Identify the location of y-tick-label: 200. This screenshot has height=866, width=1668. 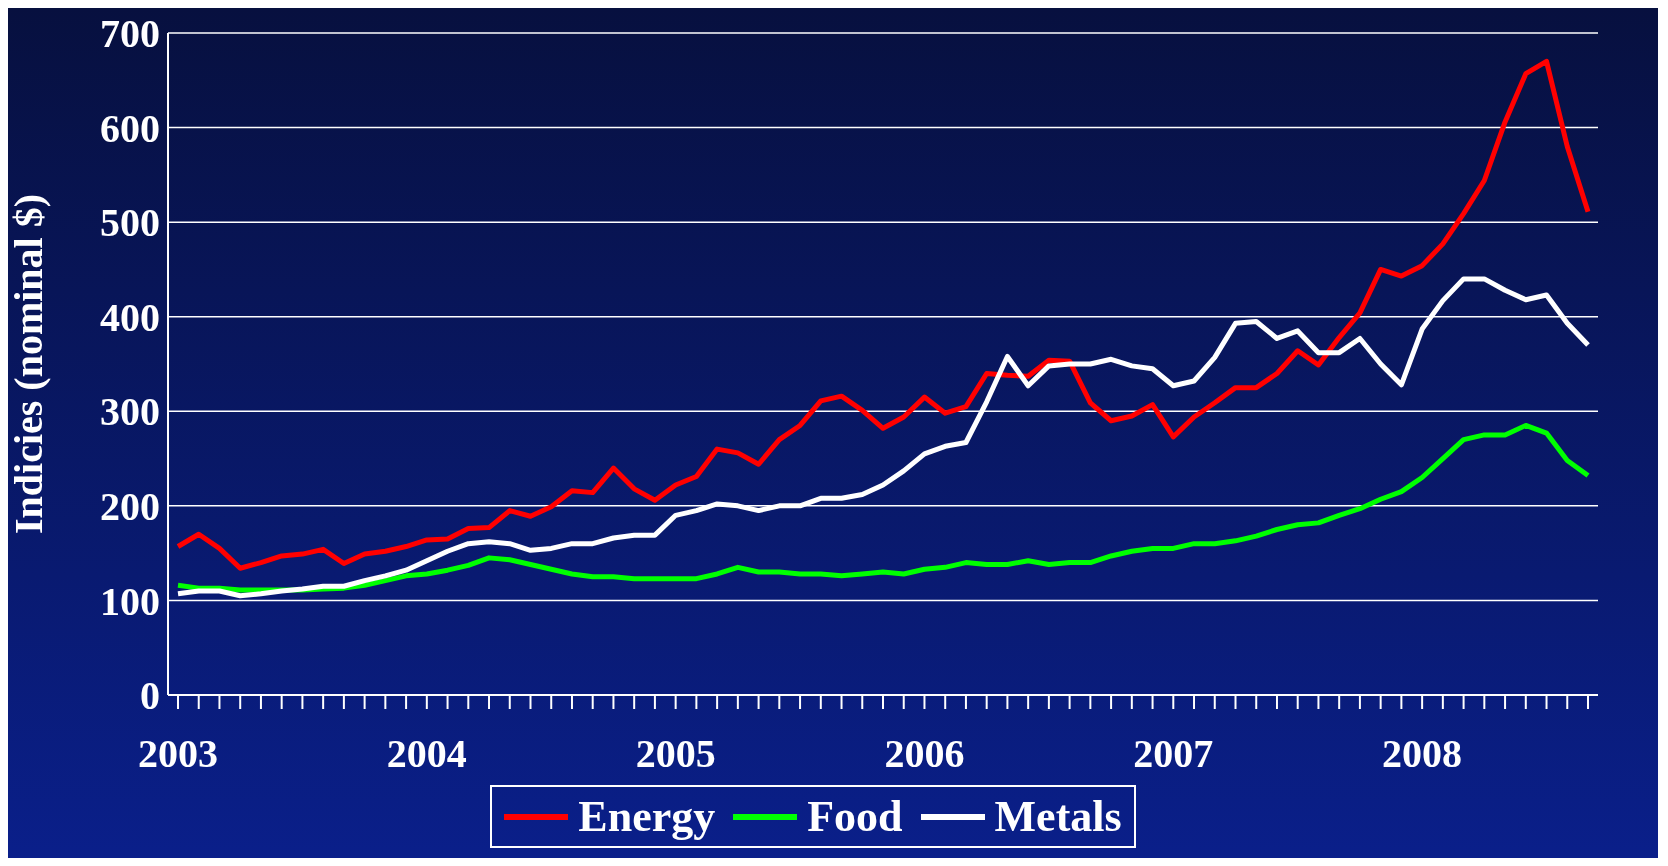
(130, 507).